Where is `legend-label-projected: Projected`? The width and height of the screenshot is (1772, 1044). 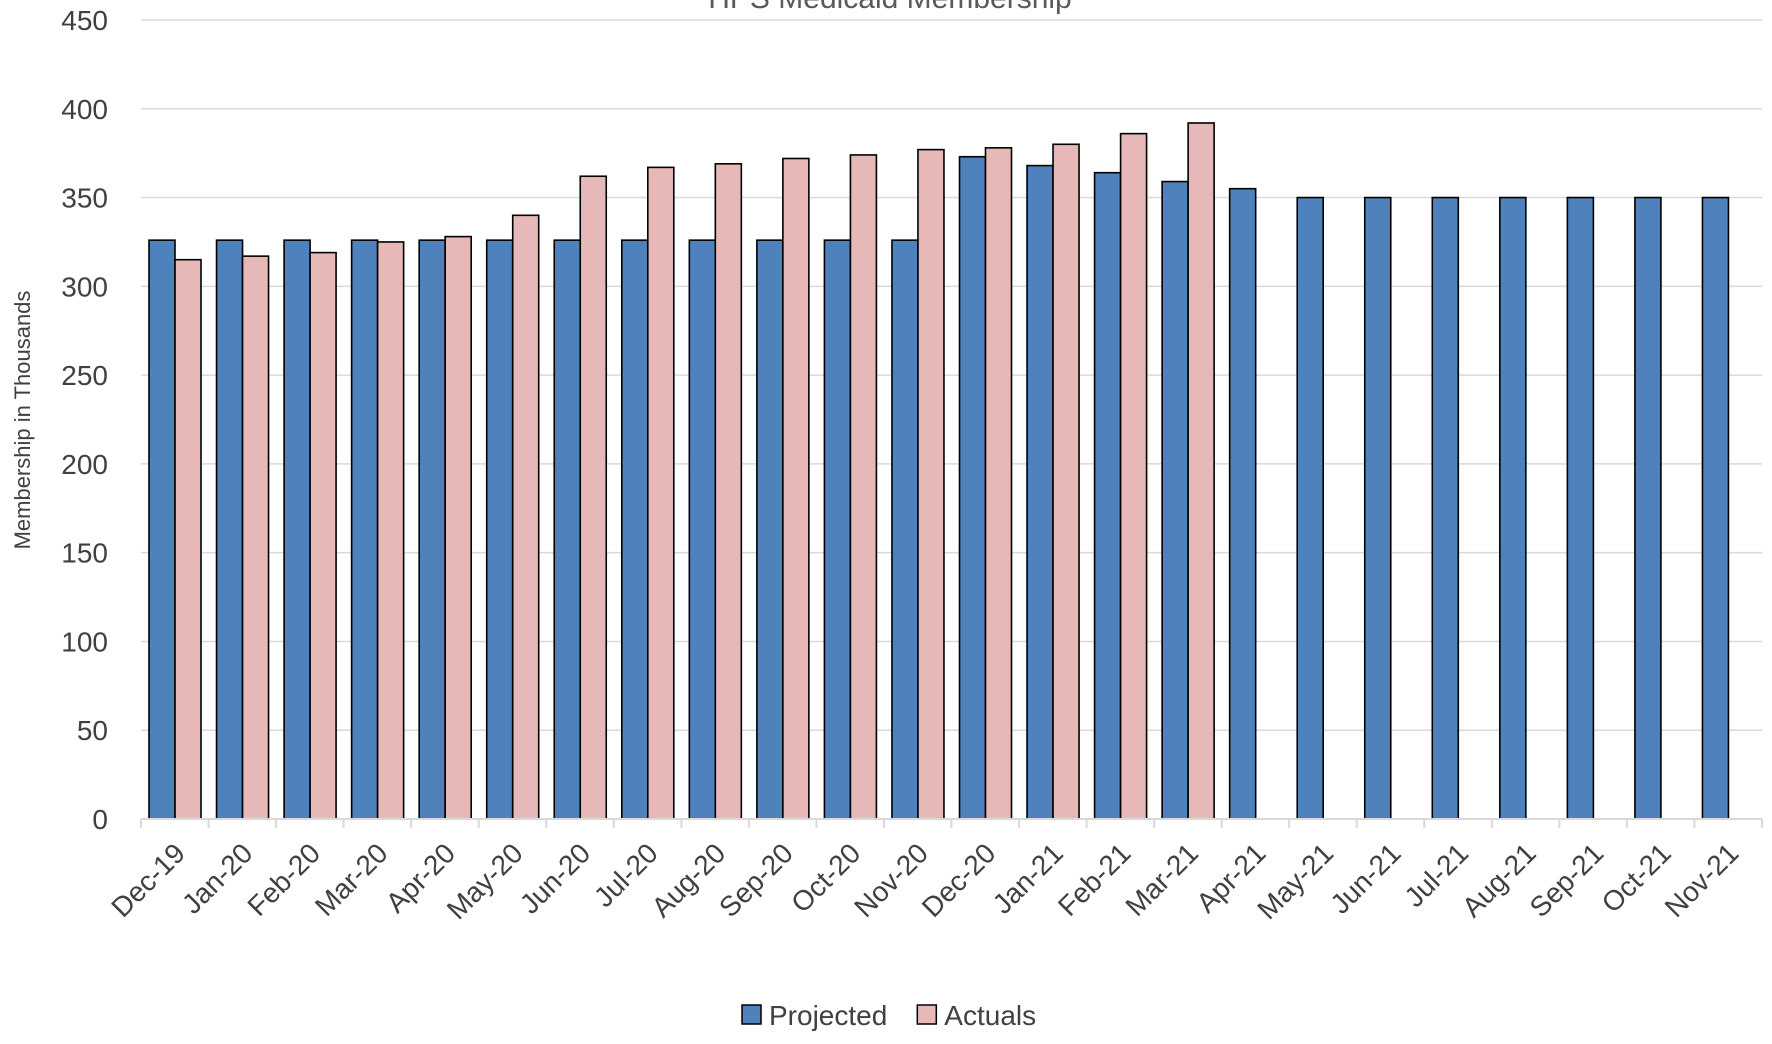
legend-label-projected: Projected is located at coordinates (828, 1015).